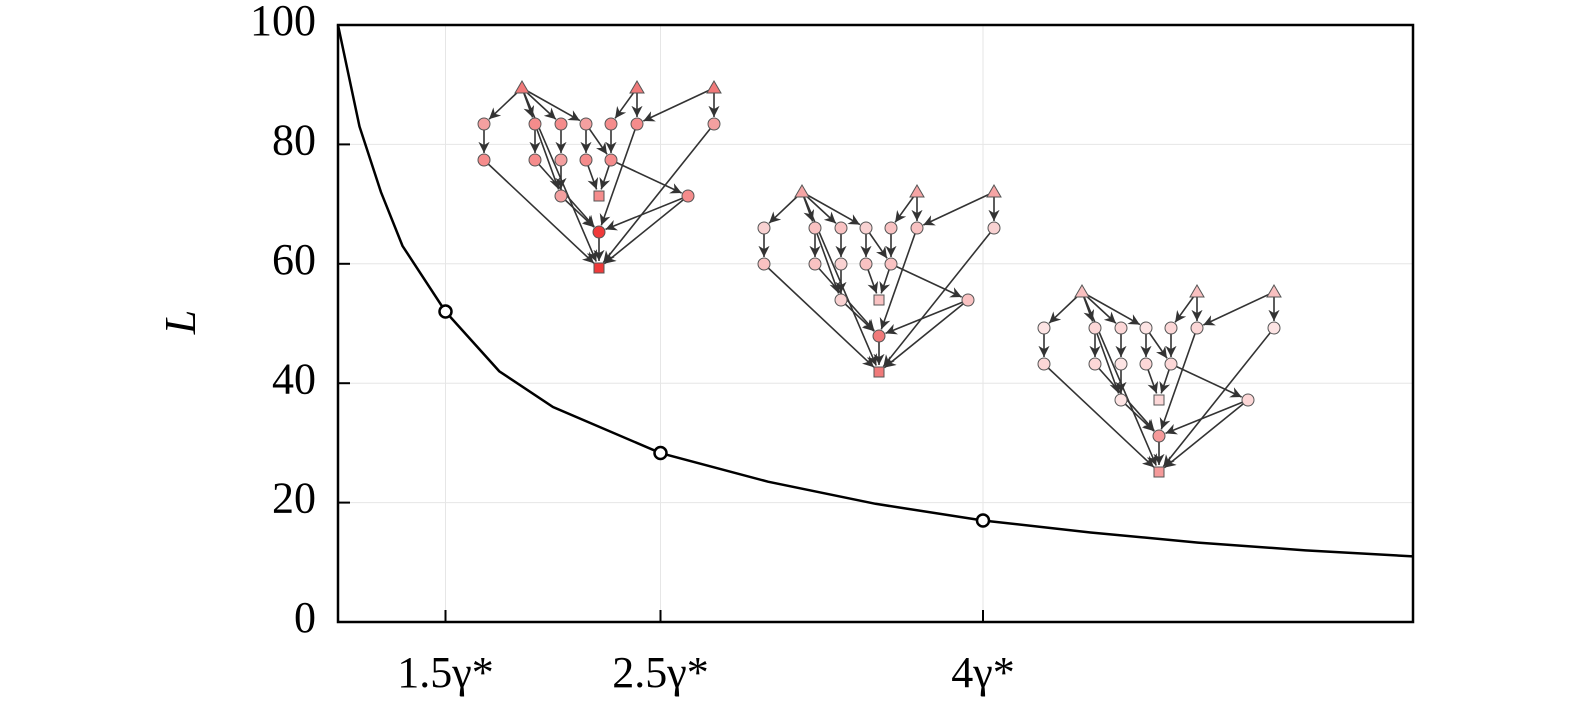  What do you see at coordinates (294, 378) in the screenshot?
I see `y-tick-label: 40` at bounding box center [294, 378].